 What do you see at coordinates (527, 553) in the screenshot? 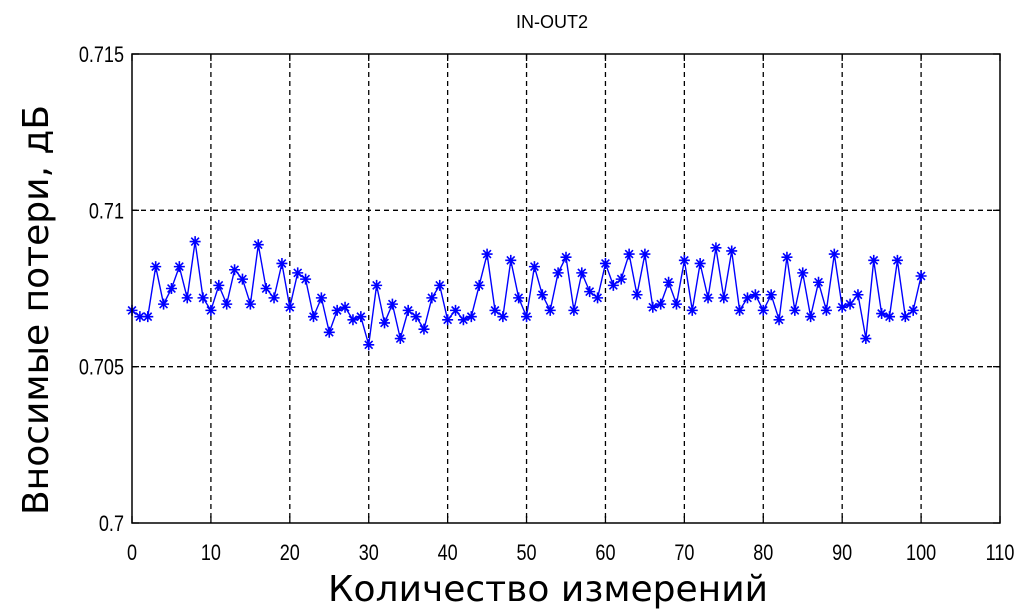
I see `x-tick-label: 50` at bounding box center [527, 553].